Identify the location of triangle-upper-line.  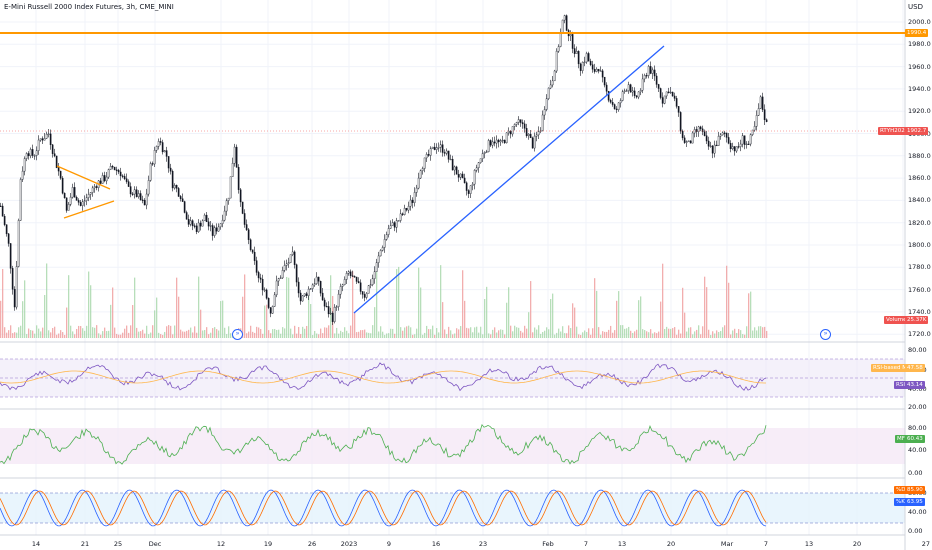
(83, 177).